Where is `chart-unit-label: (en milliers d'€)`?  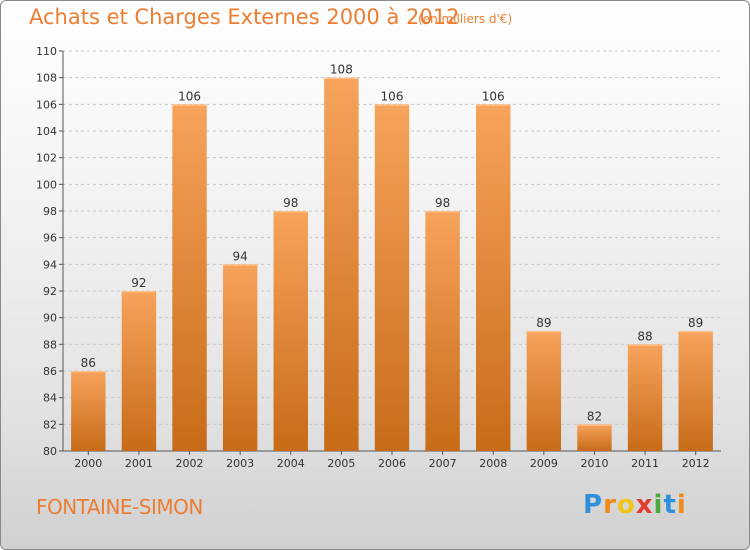 chart-unit-label: (en milliers d'€) is located at coordinates (465, 19).